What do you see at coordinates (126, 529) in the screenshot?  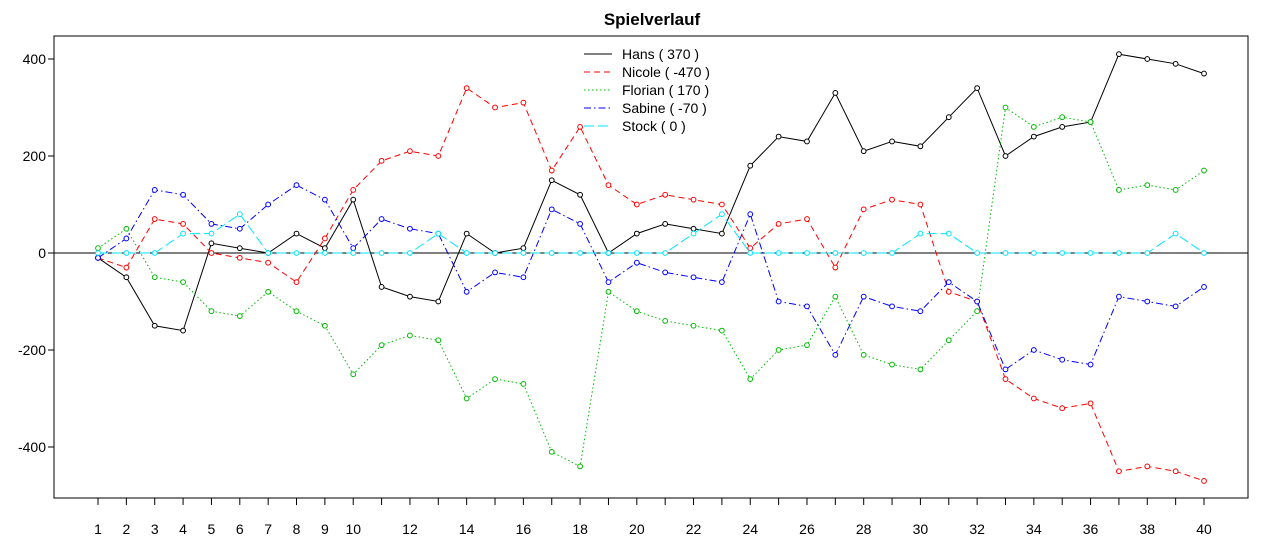 I see `x-tick-label: 2` at bounding box center [126, 529].